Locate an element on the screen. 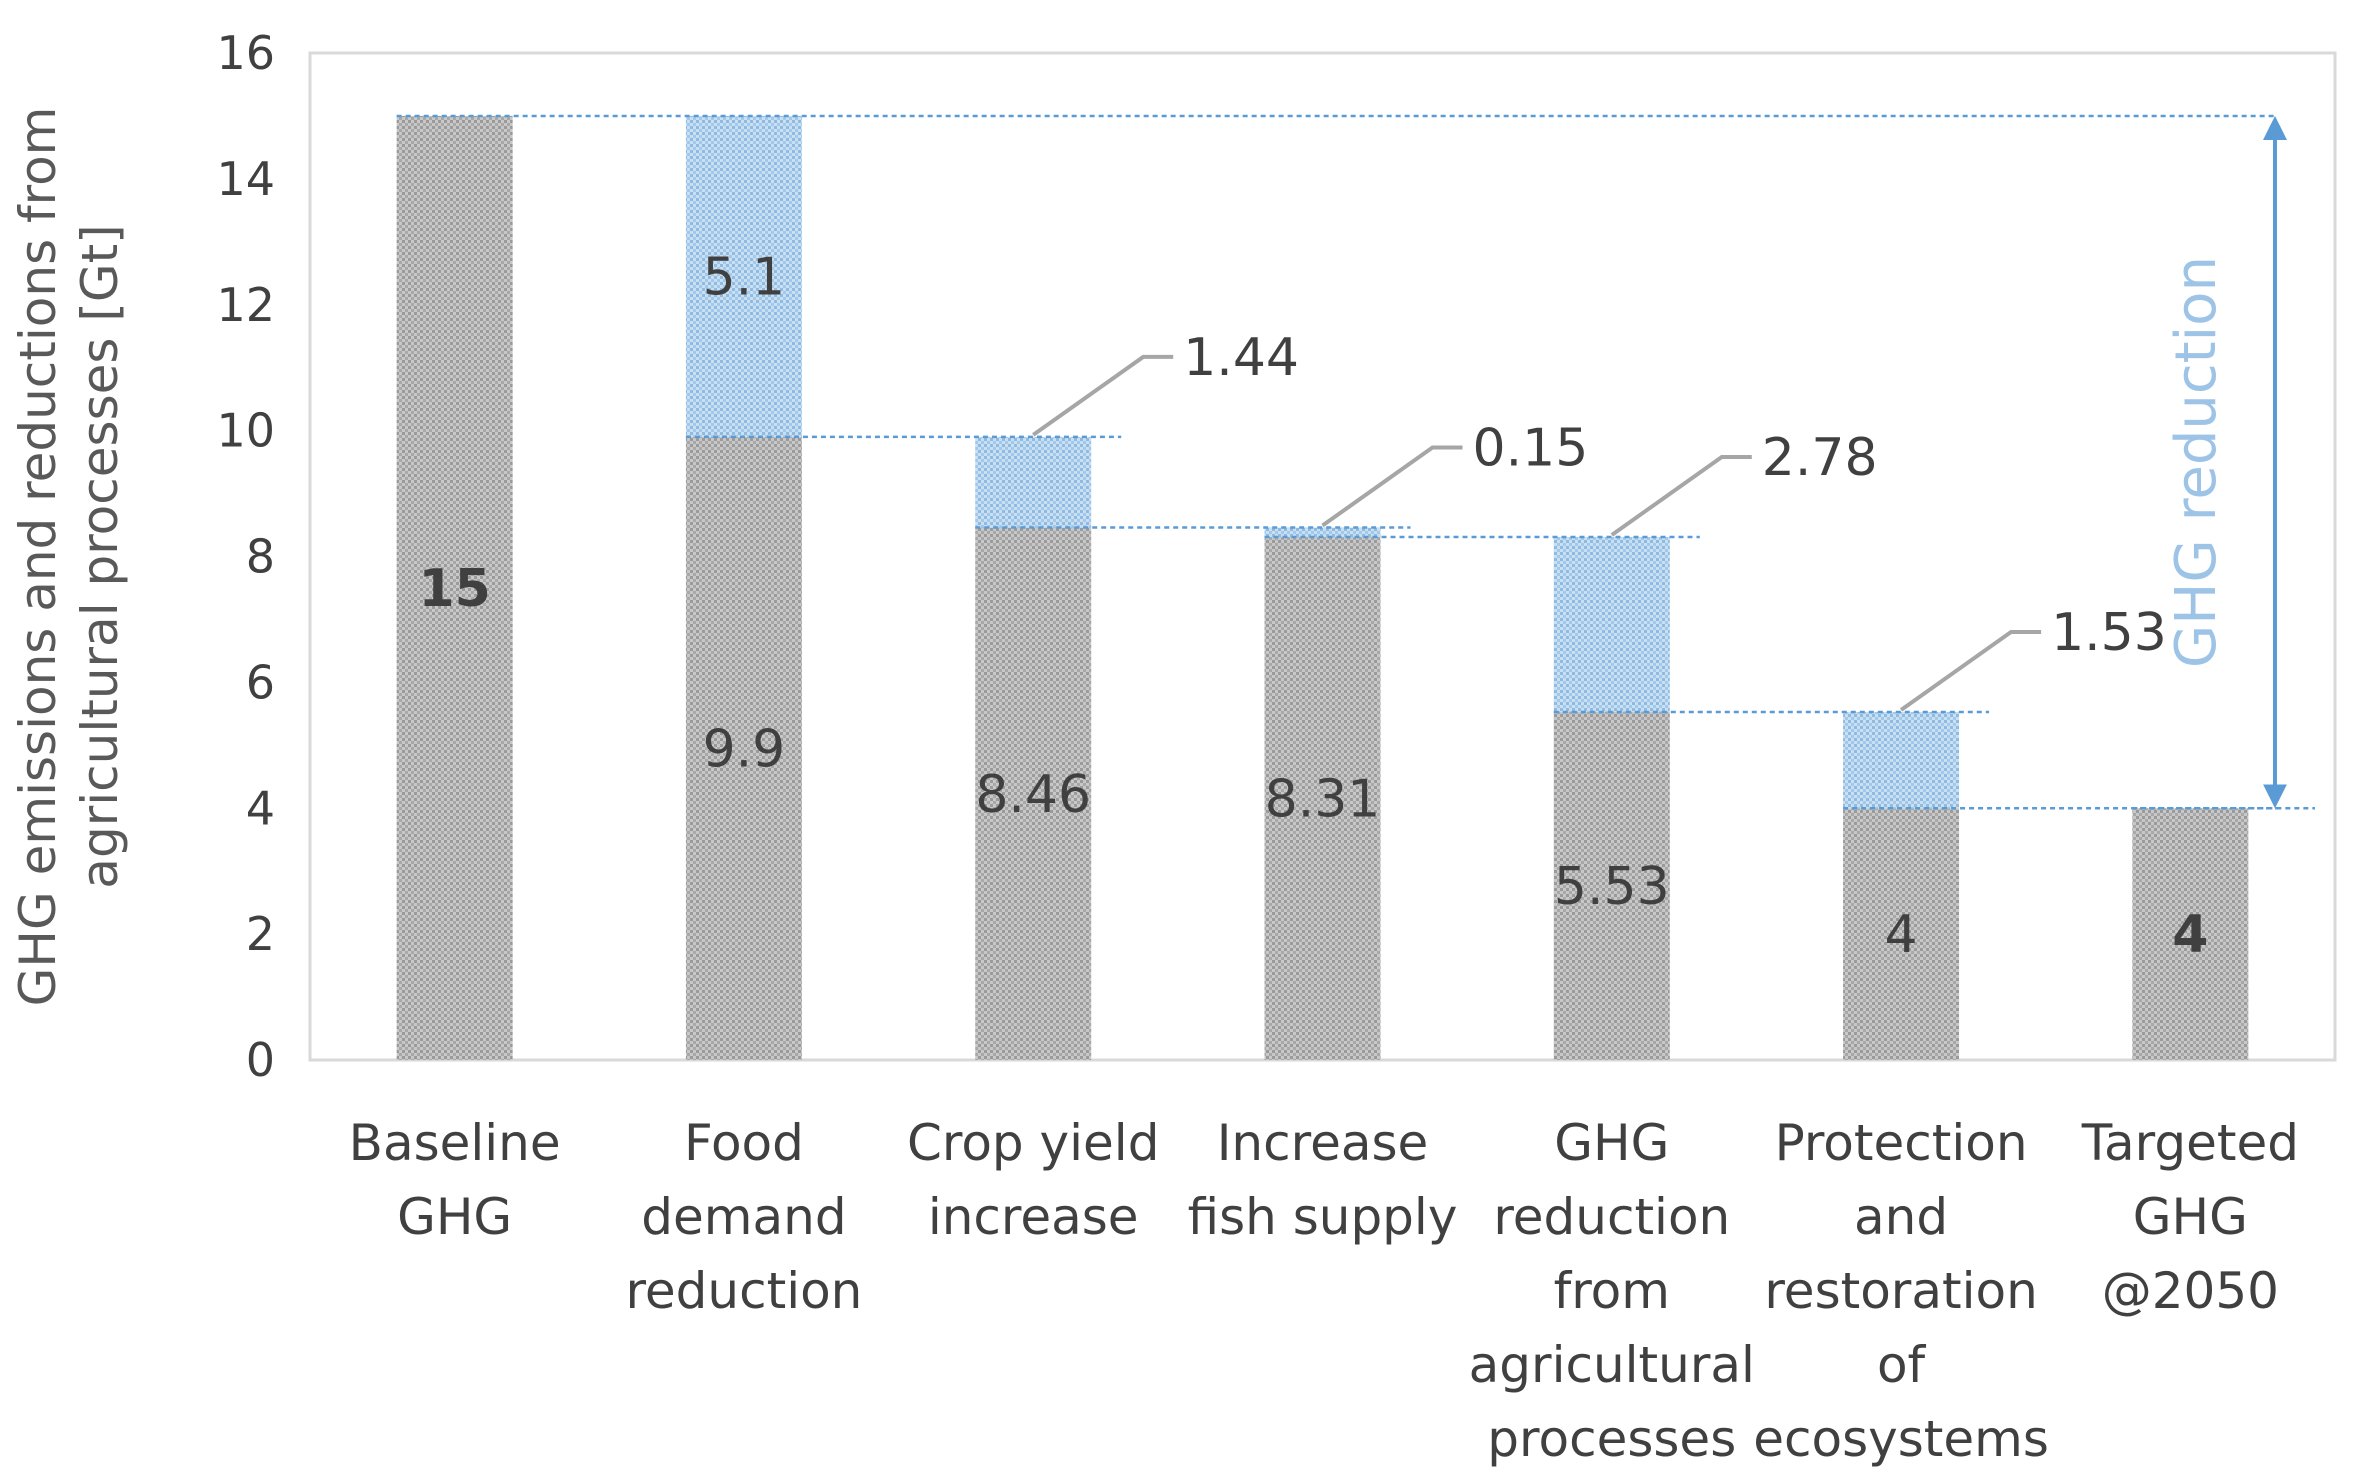 The image size is (2360, 1480). category-label: demand is located at coordinates (743, 1217).